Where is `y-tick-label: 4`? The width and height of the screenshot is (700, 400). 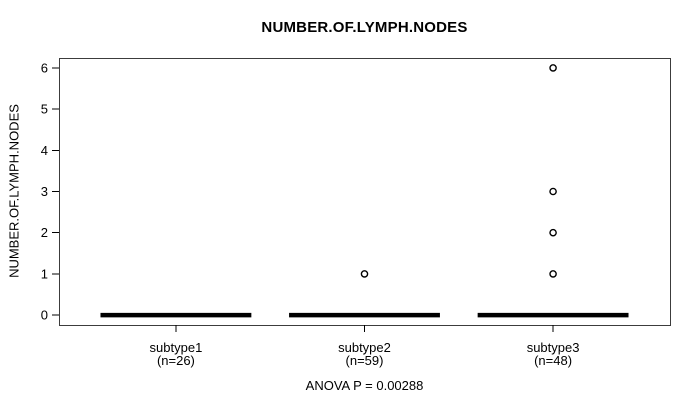 y-tick-label: 4 is located at coordinates (44, 150).